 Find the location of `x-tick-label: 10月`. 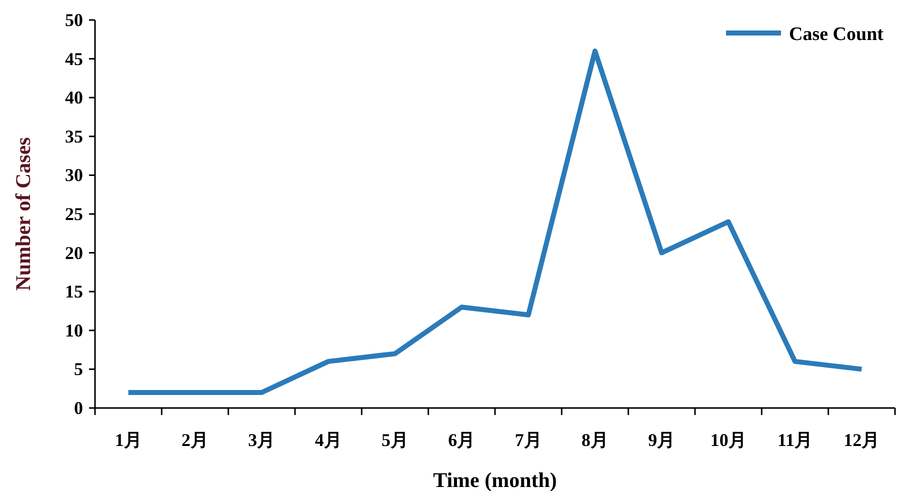

x-tick-label: 10月 is located at coordinates (728, 440).